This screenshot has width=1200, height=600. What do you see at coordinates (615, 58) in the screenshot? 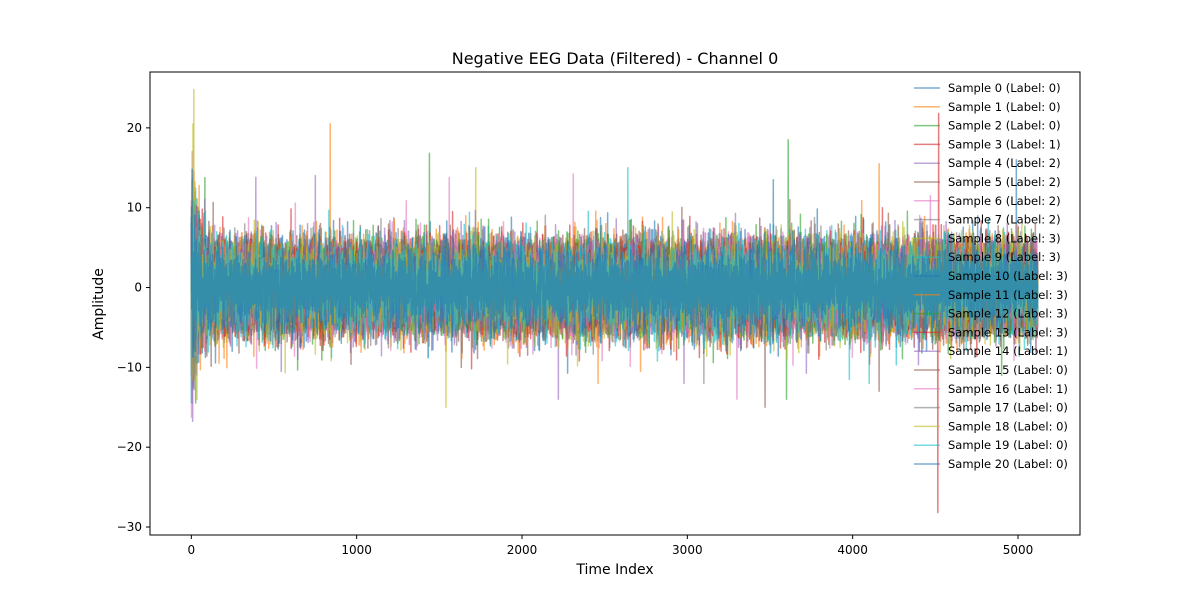
I see `chart-title: Negative EEG Data (Filtered) - Channel 0` at bounding box center [615, 58].